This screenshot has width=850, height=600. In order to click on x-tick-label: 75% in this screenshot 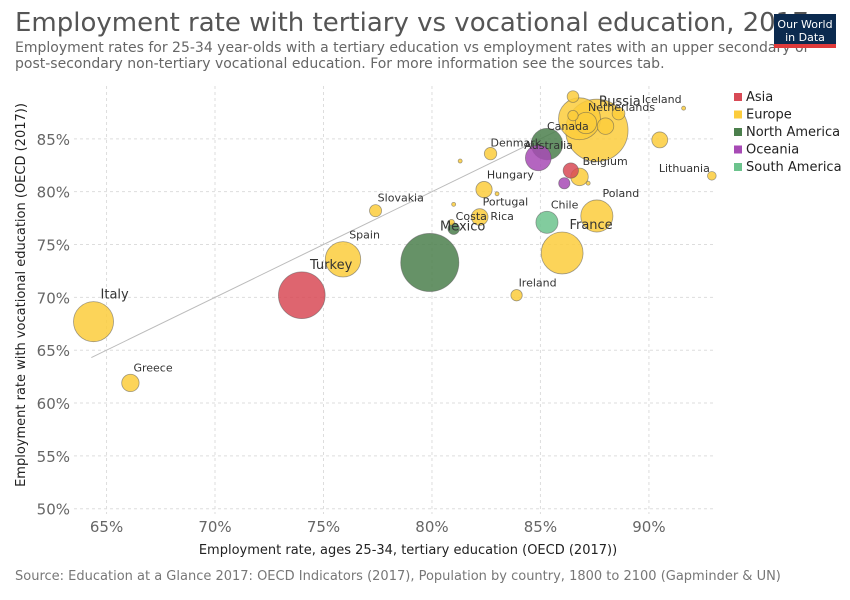, I will do `click(323, 527)`.